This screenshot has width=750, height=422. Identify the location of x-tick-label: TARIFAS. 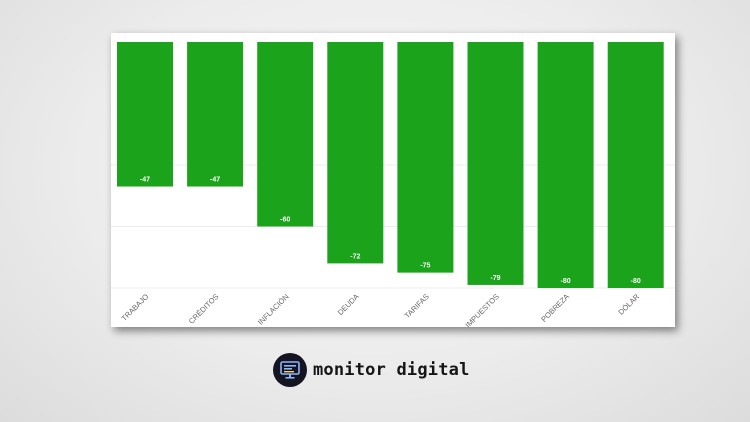
(417, 306).